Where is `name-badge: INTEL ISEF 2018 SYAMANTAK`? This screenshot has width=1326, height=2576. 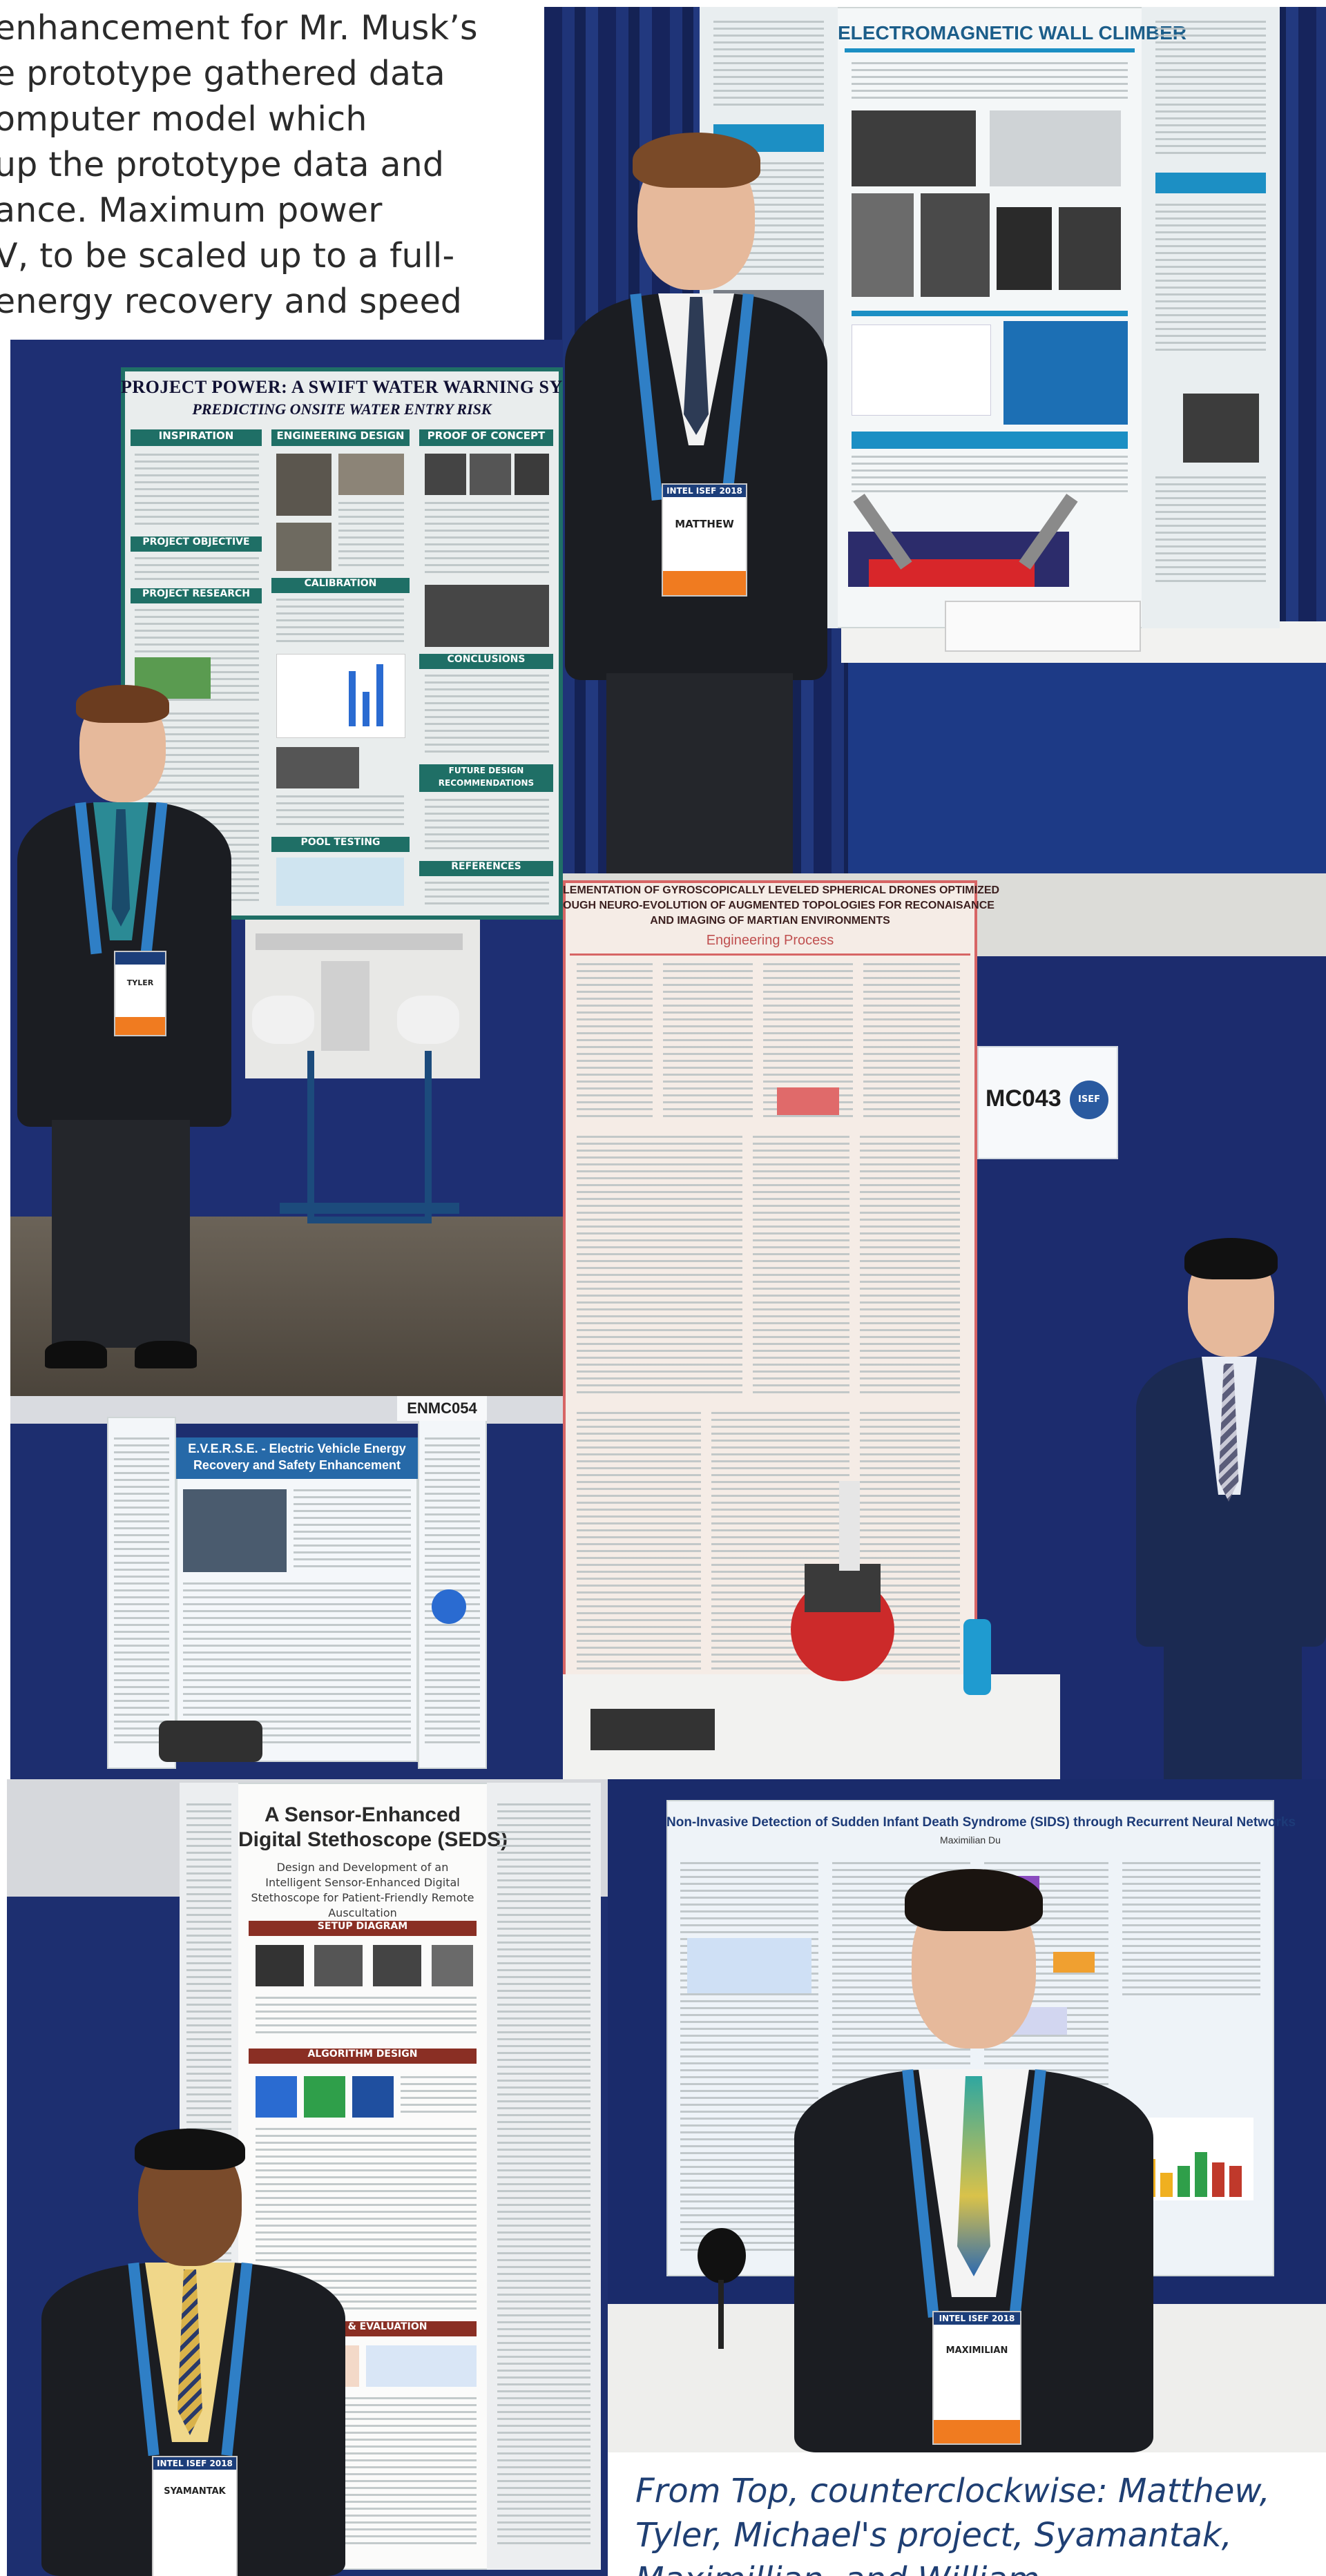 name-badge: INTEL ISEF 2018 SYAMANTAK is located at coordinates (195, 2516).